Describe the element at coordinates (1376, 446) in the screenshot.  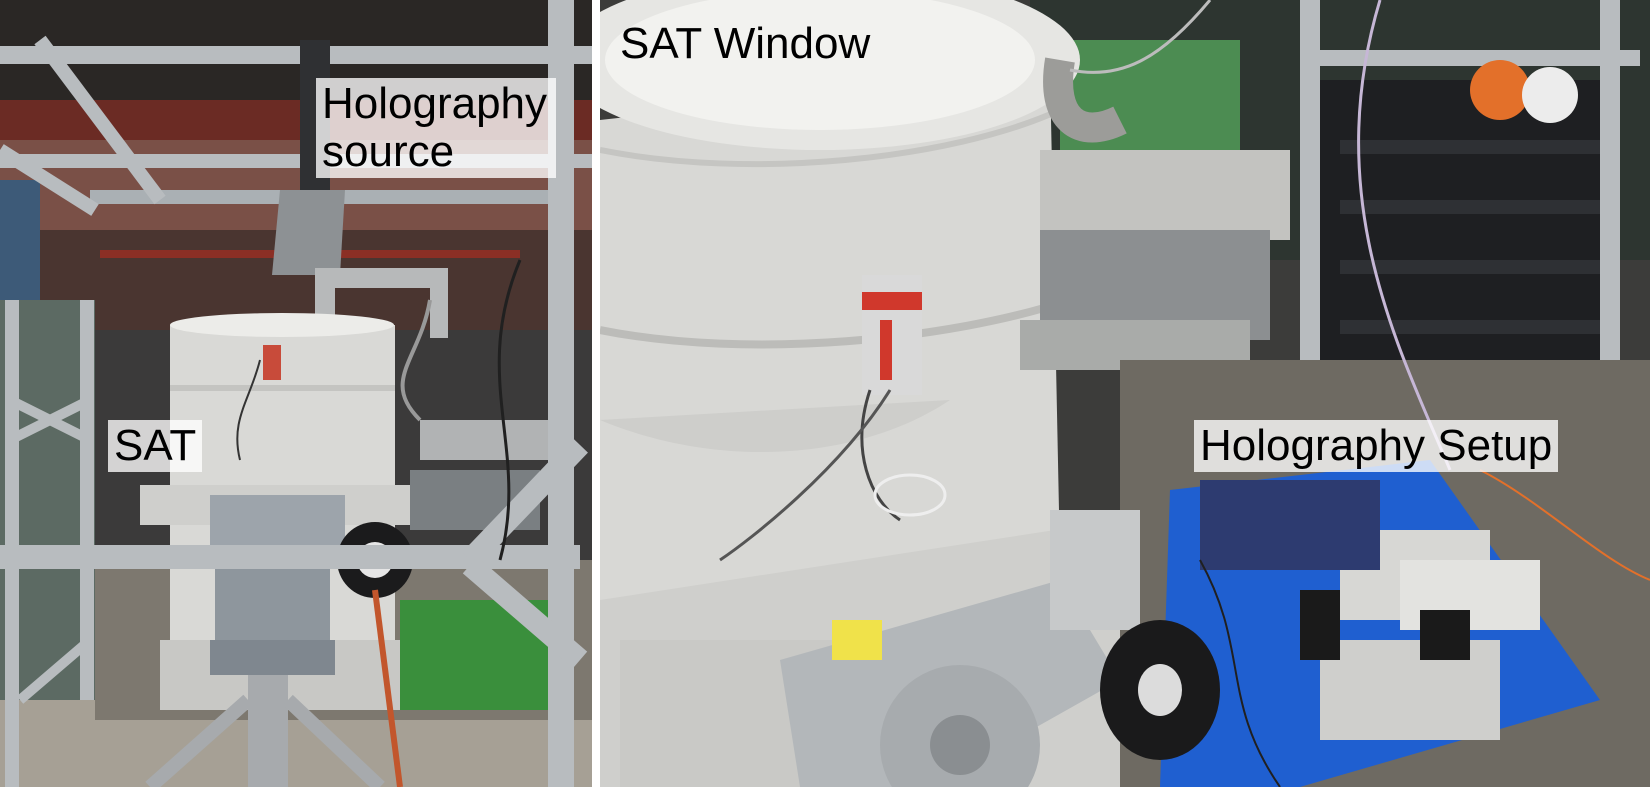
I see `holography-setup-label: Holography Setup` at that location.